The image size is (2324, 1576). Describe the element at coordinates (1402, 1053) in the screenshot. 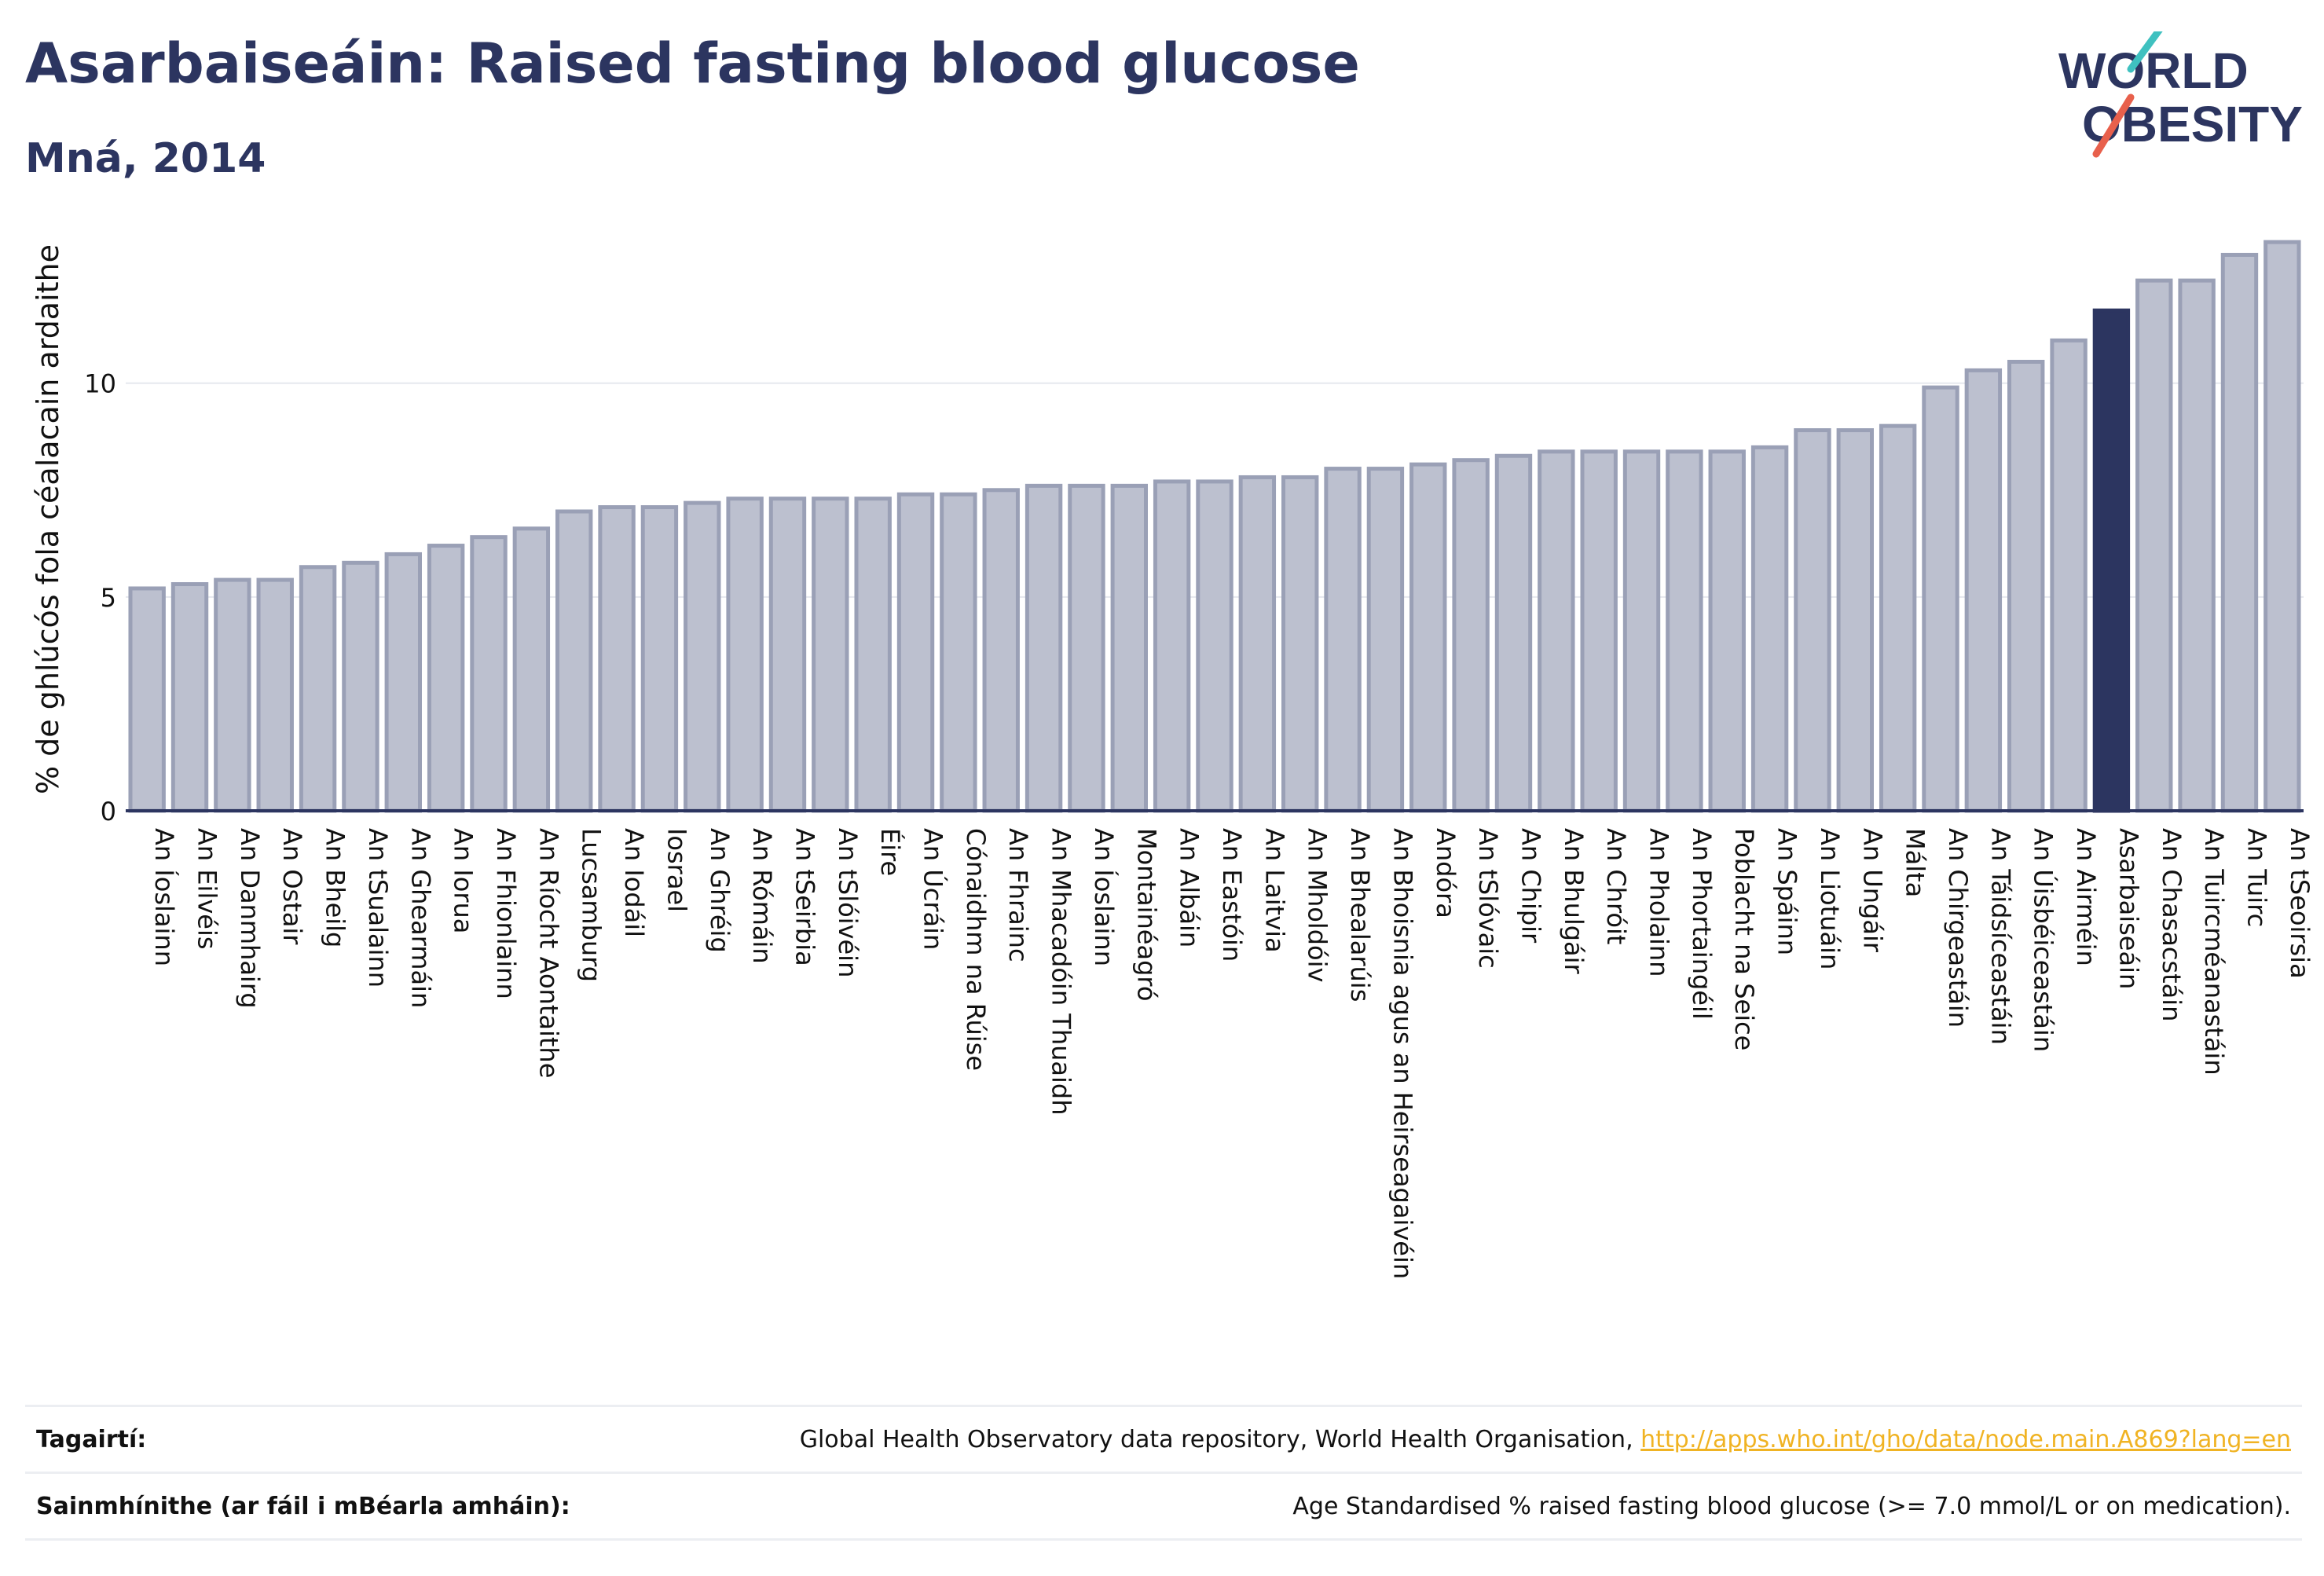

I see `x-category-label: An Bhoisnia agus an Heirseagaivéin` at that location.